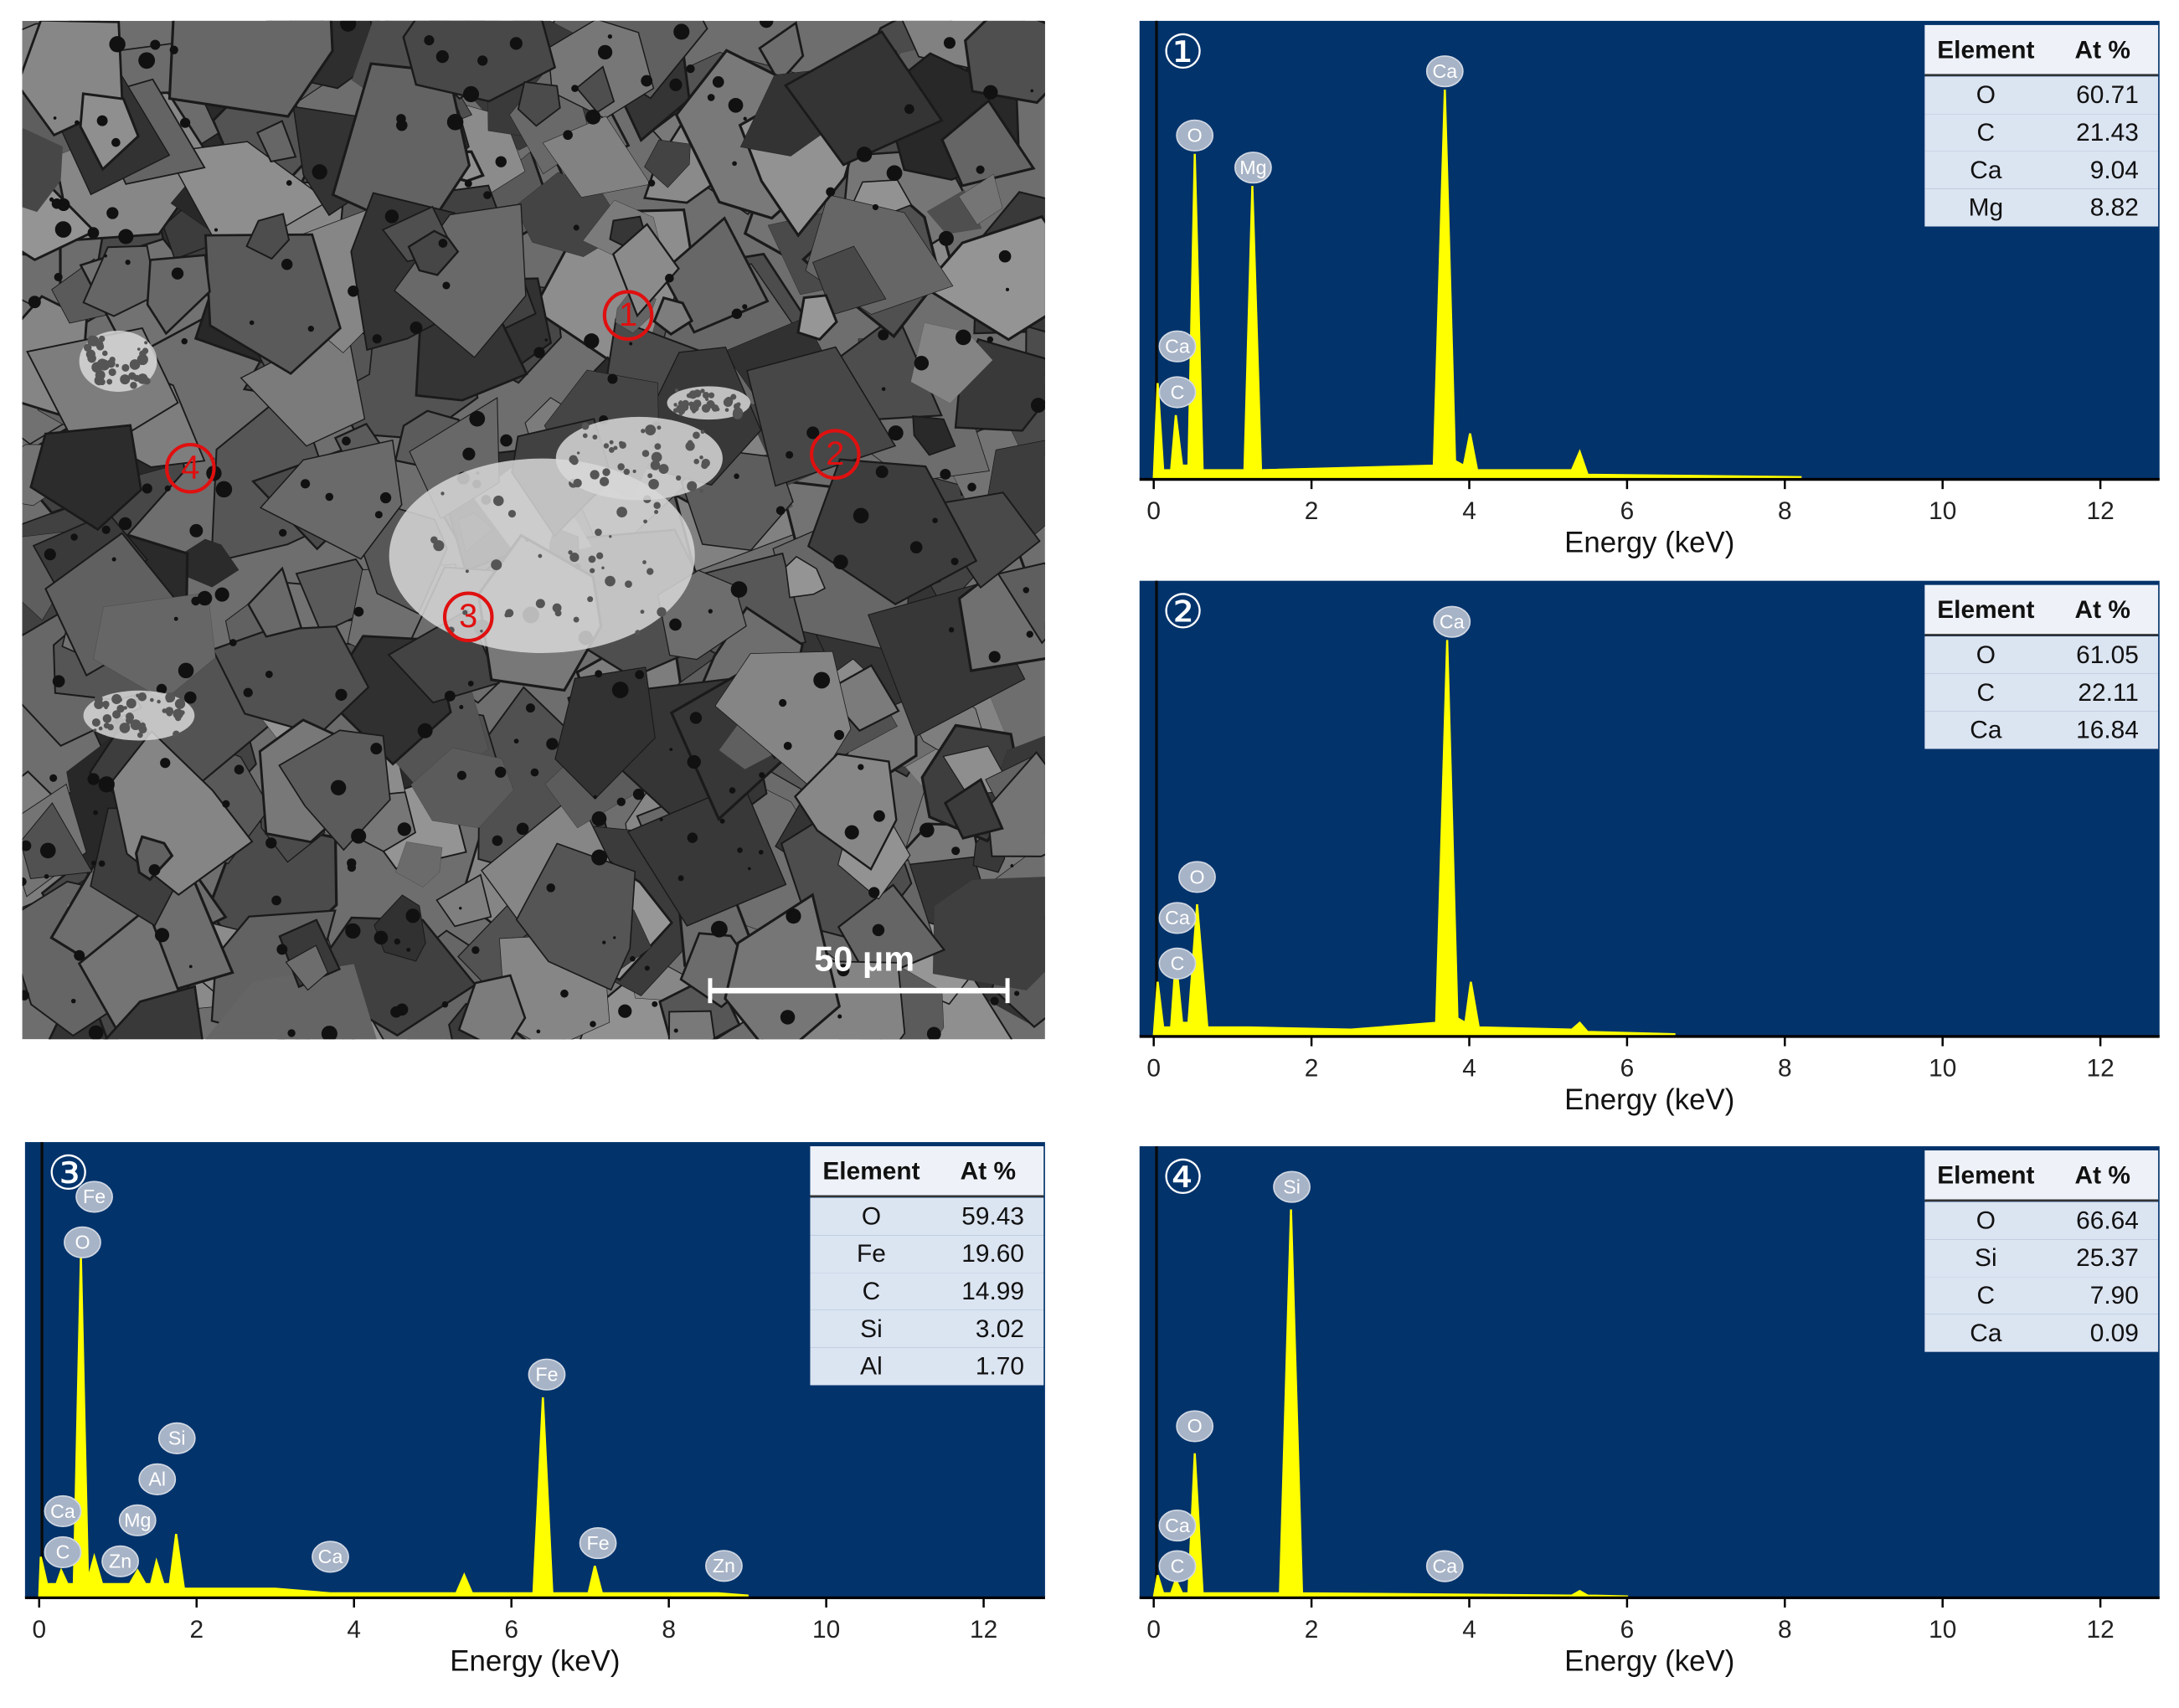  Describe the element at coordinates (988, 1171) in the screenshot. I see `table-header-cell: At %` at that location.